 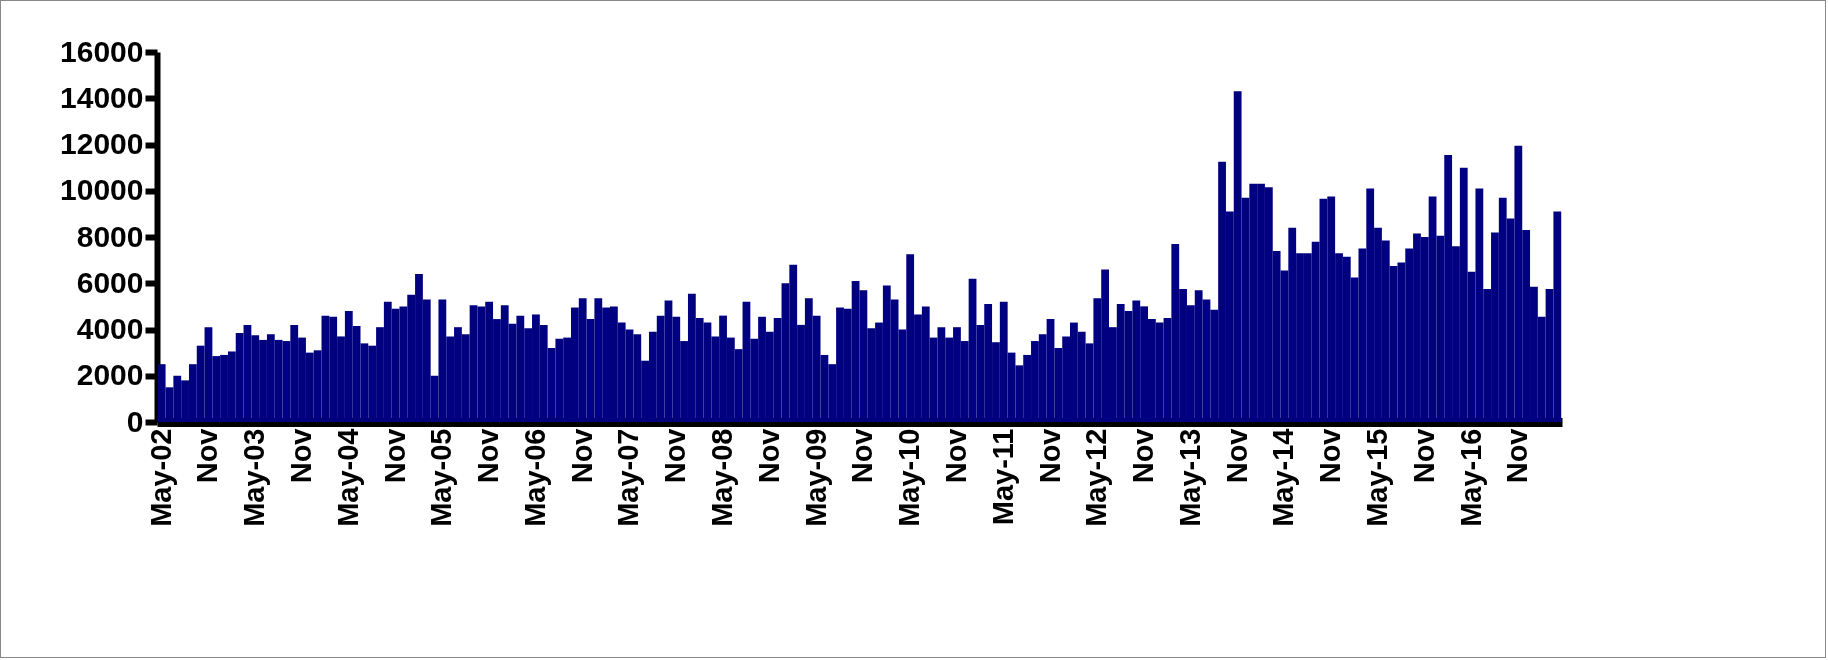 I want to click on y-tick-label: 10000, so click(x=102, y=190).